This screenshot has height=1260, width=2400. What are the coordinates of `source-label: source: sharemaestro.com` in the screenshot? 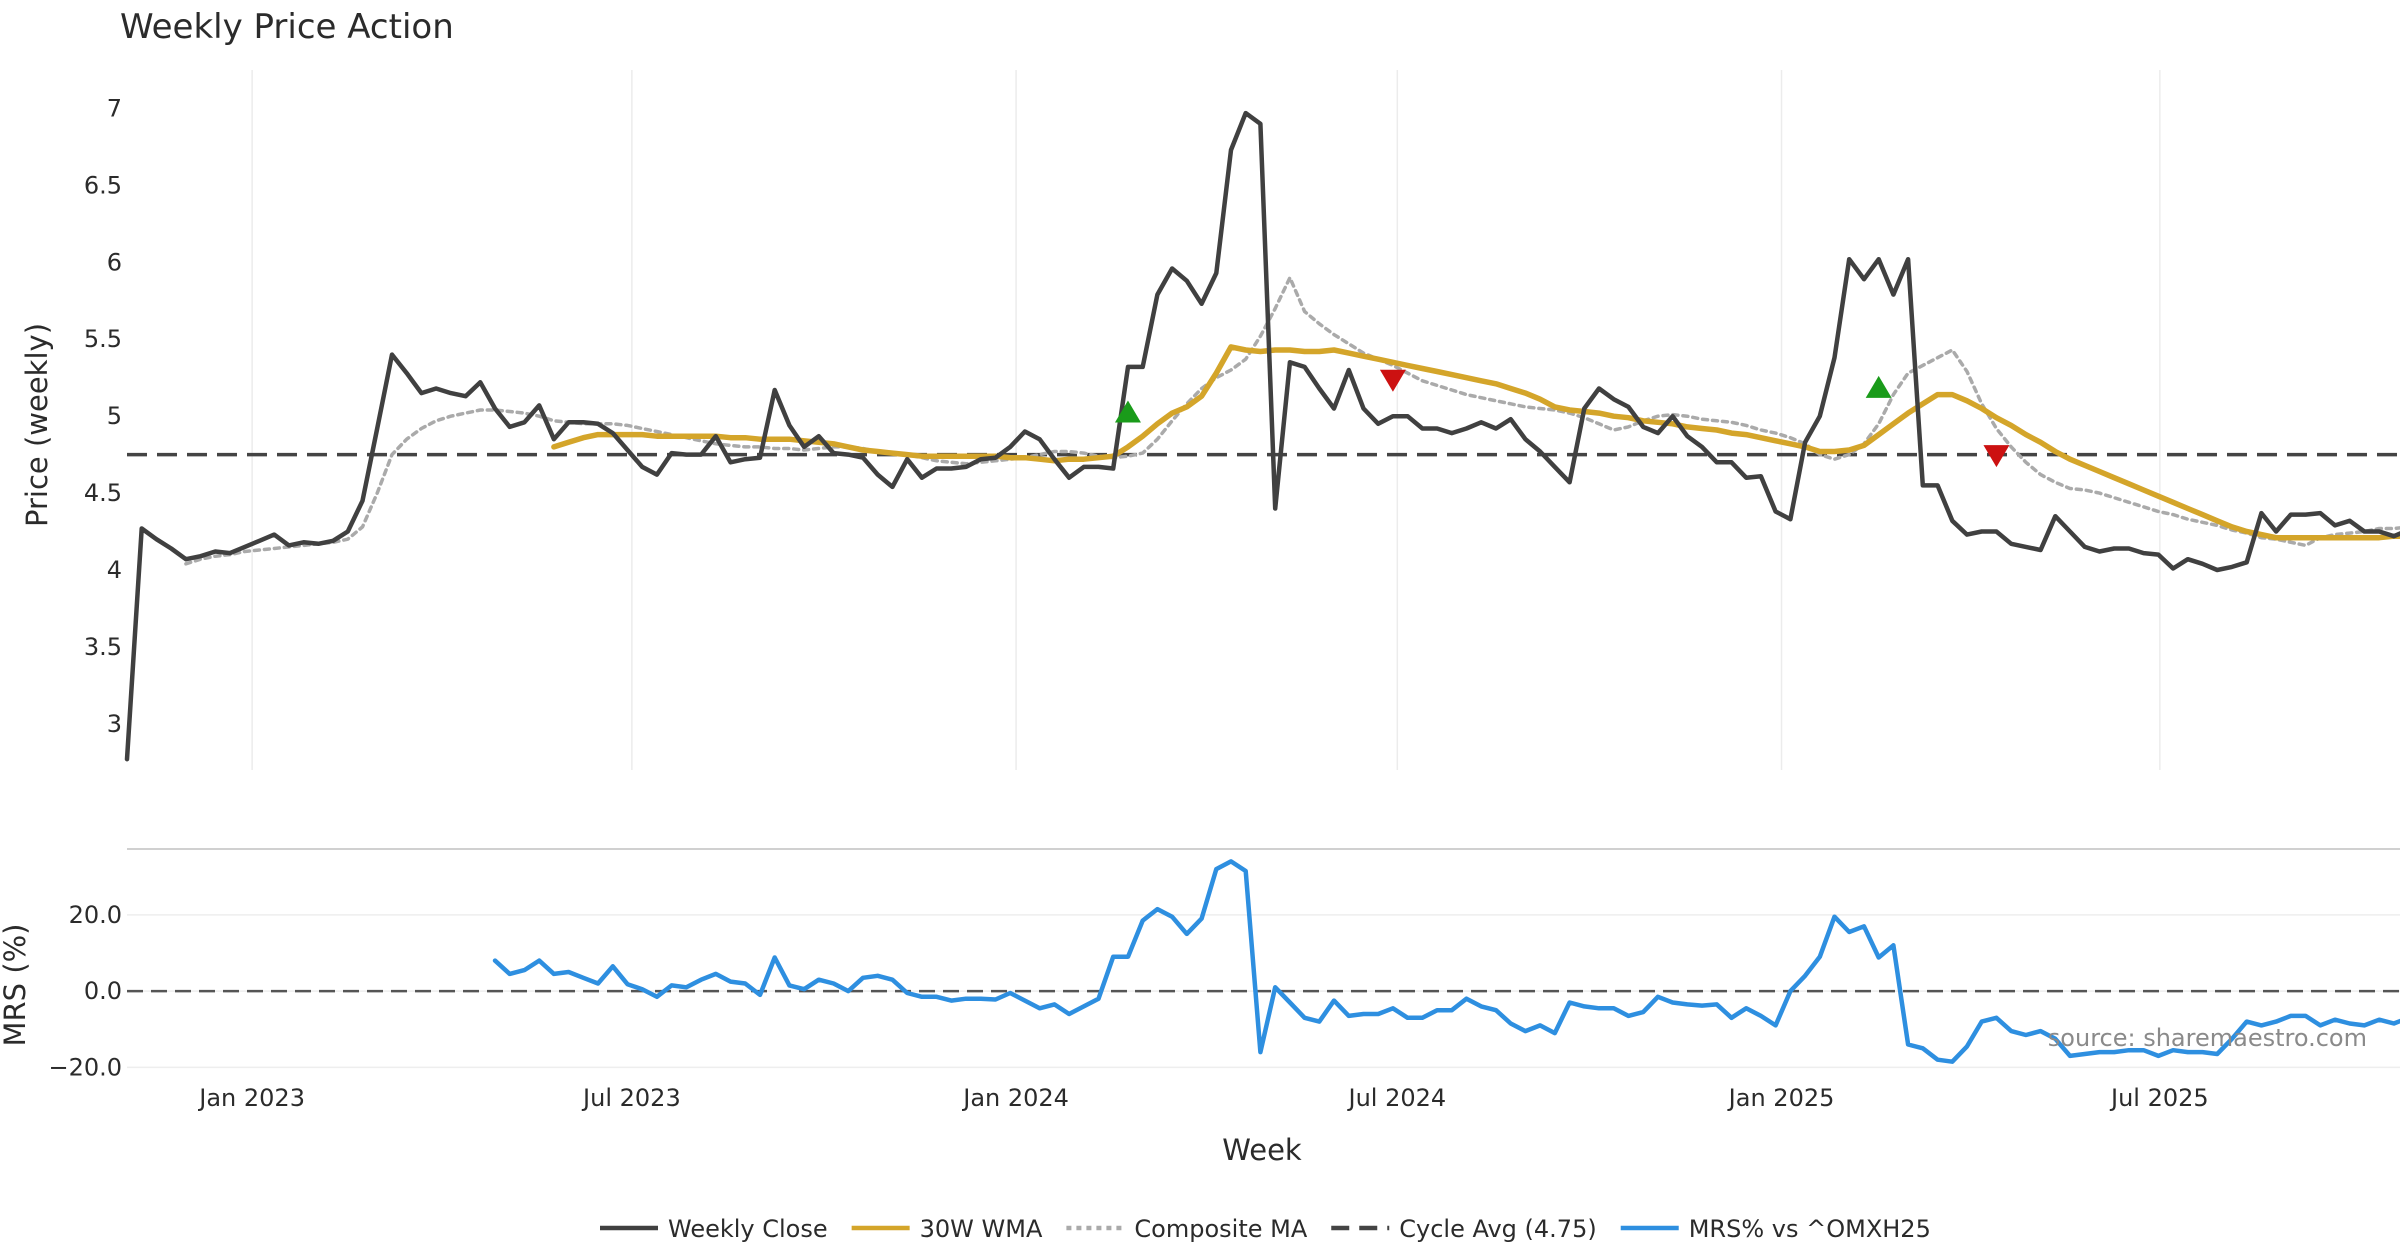 It's located at (2207, 1038).